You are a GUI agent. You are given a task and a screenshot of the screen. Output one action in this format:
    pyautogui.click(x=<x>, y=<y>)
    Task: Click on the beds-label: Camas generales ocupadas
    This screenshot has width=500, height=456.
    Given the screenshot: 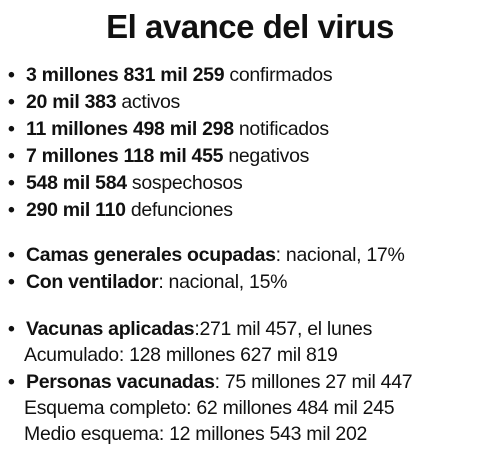 What is the action you would take?
    pyautogui.click(x=151, y=255)
    